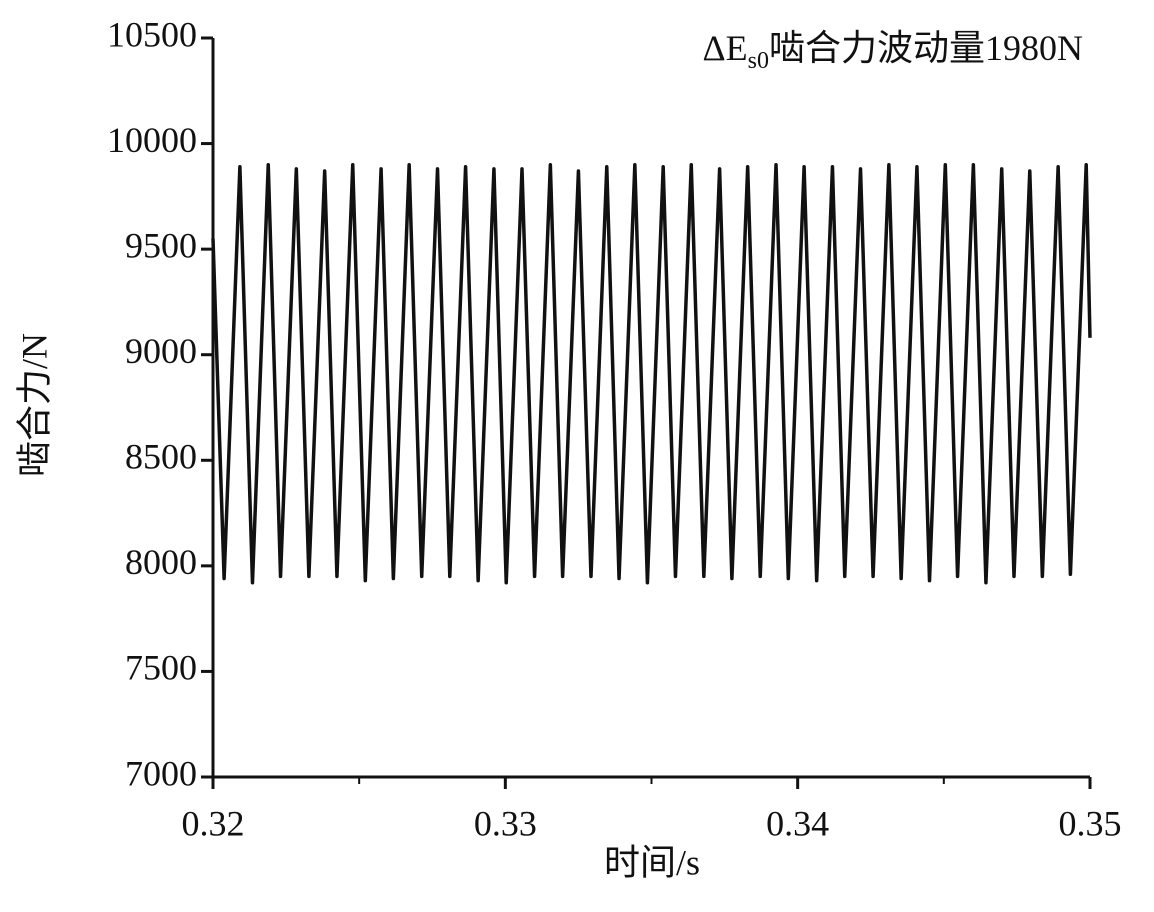  Describe the element at coordinates (797, 823) in the screenshot. I see `x-tick-label: 0.34` at that location.